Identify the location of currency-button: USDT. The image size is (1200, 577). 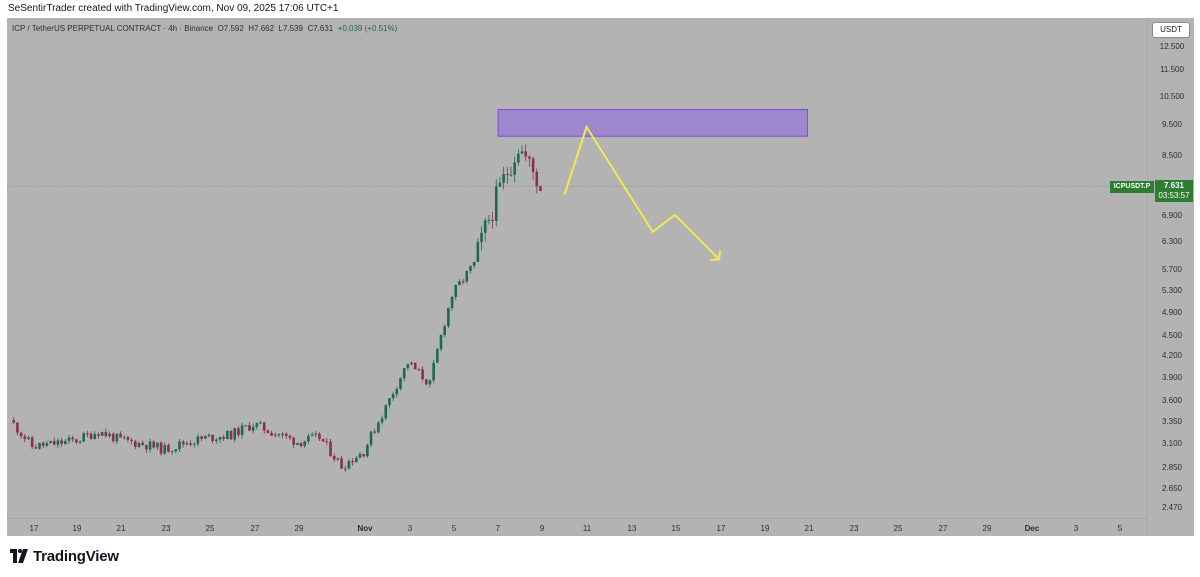
(1171, 30).